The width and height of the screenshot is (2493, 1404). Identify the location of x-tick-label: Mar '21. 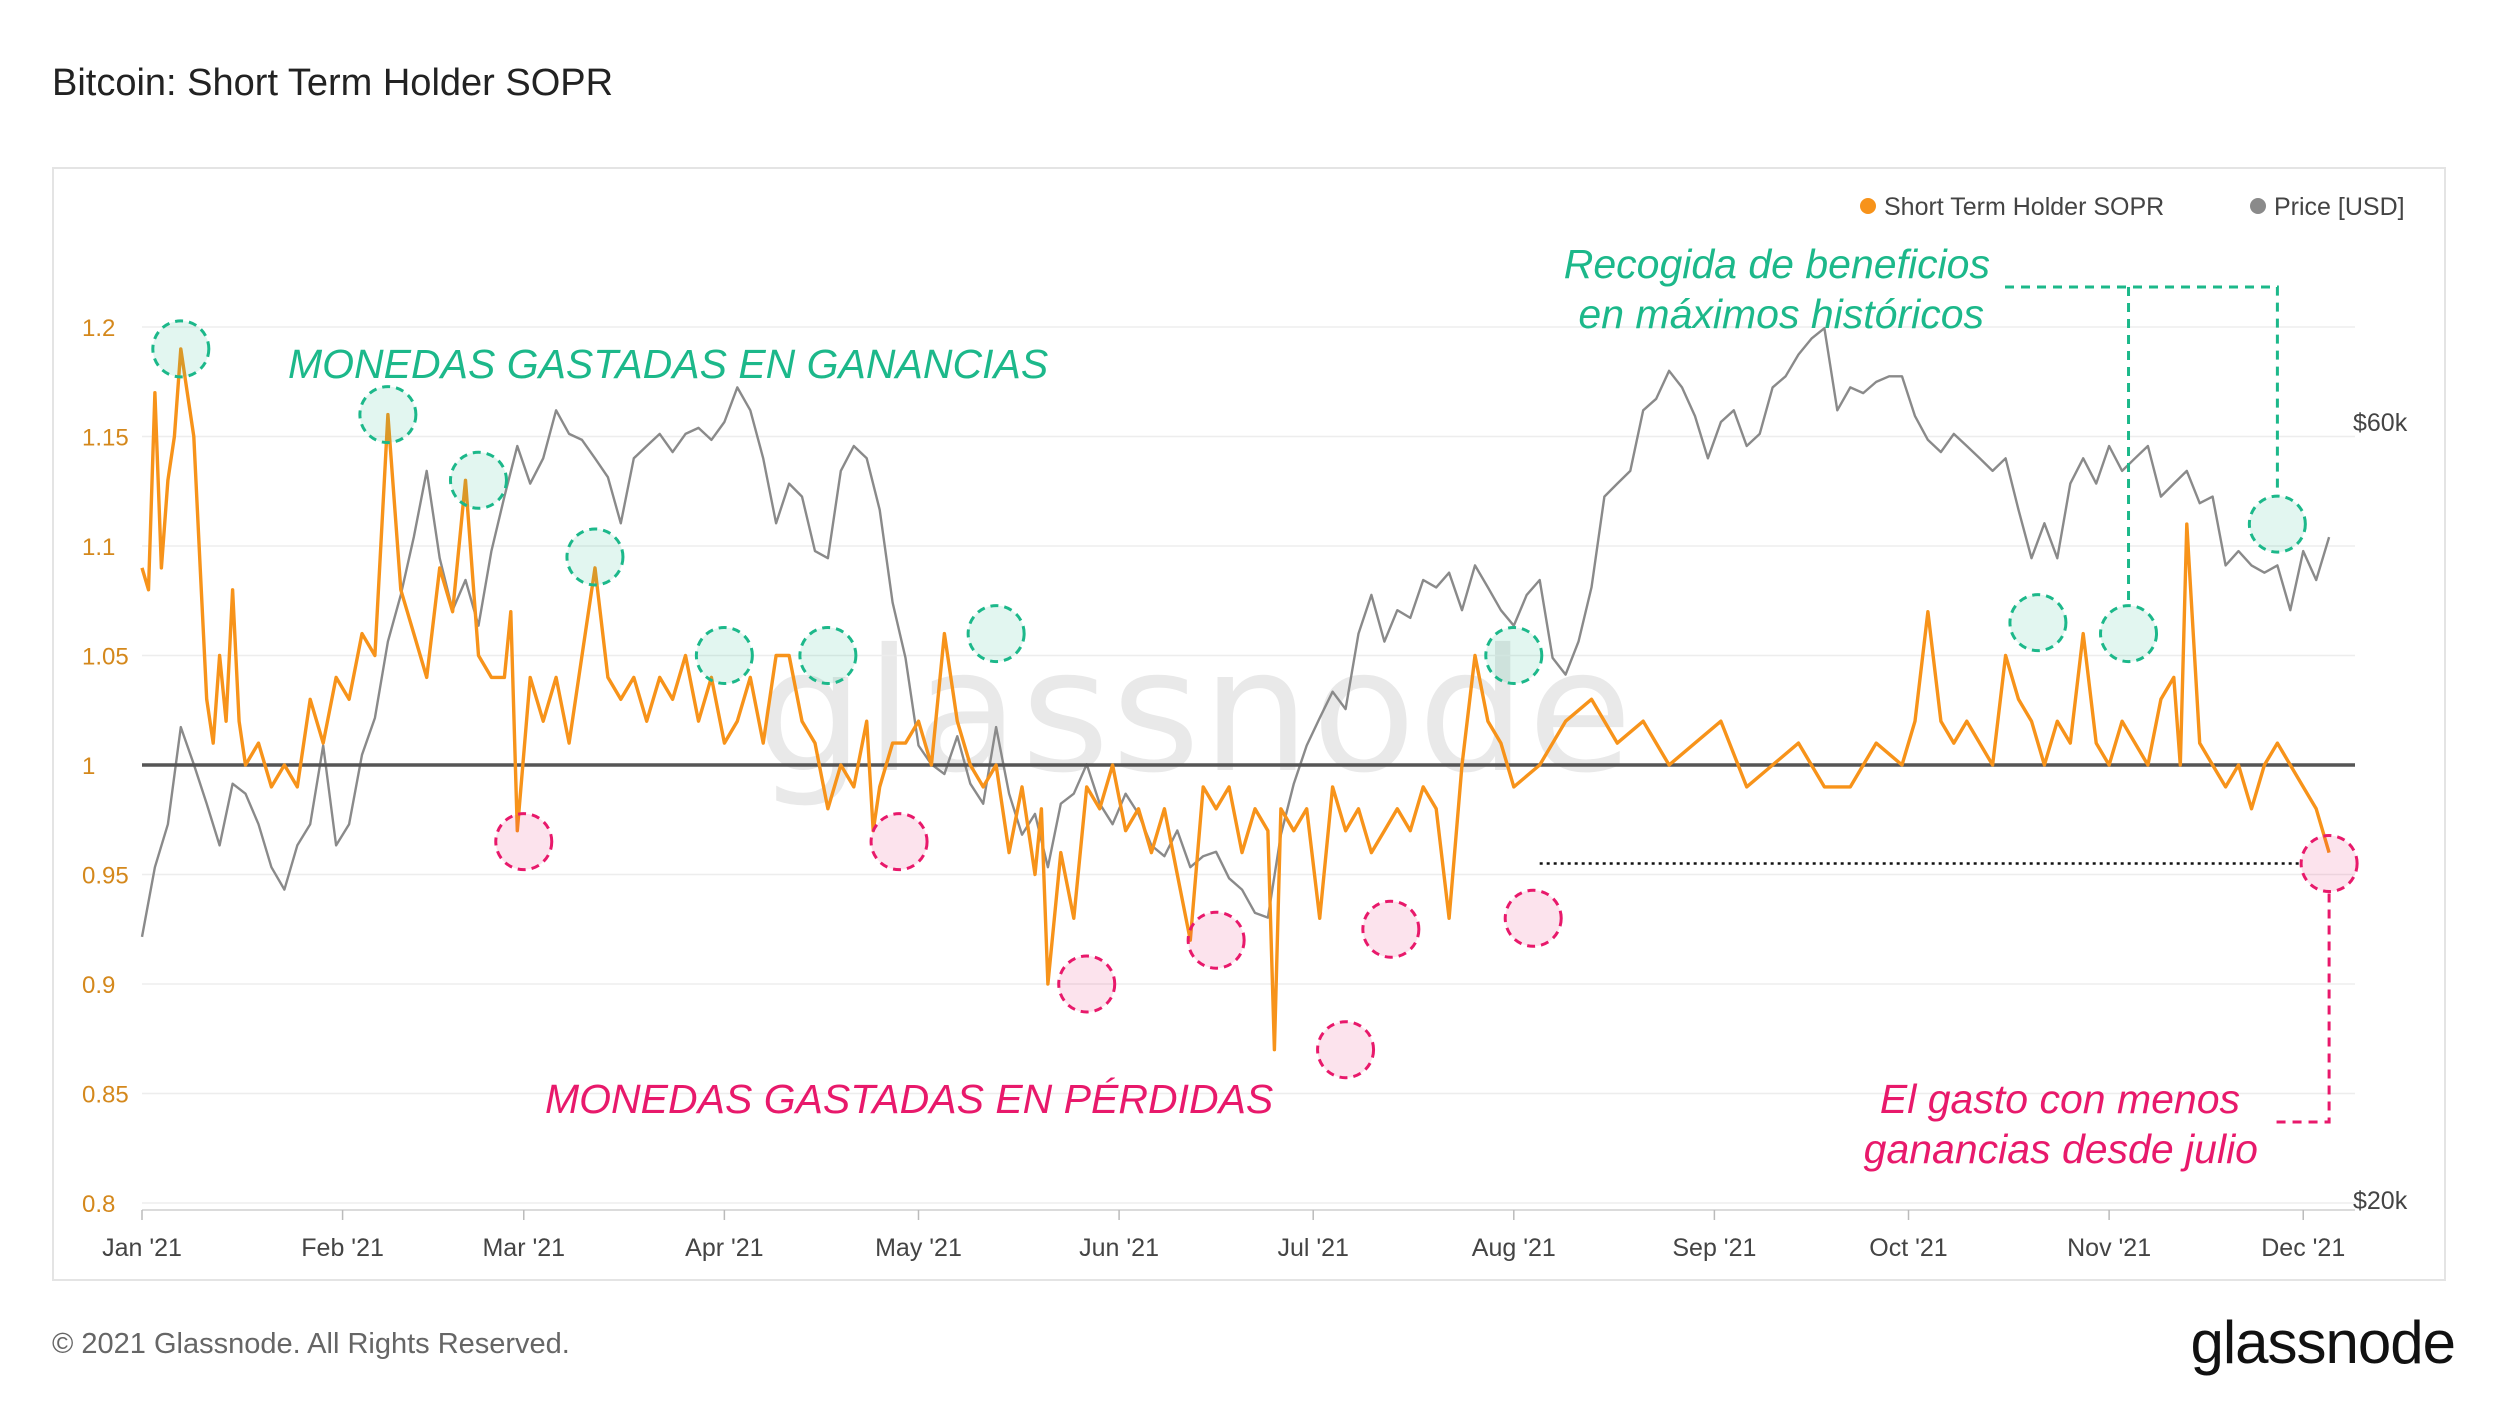
(523, 1248).